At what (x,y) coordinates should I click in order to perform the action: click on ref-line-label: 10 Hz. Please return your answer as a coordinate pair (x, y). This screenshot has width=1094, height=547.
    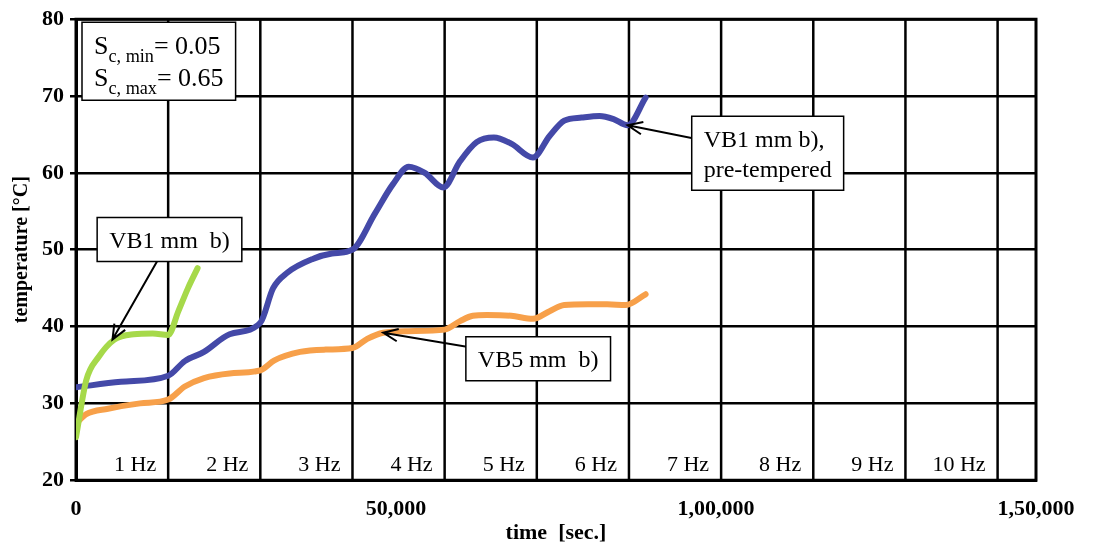
    Looking at the image, I should click on (959, 464).